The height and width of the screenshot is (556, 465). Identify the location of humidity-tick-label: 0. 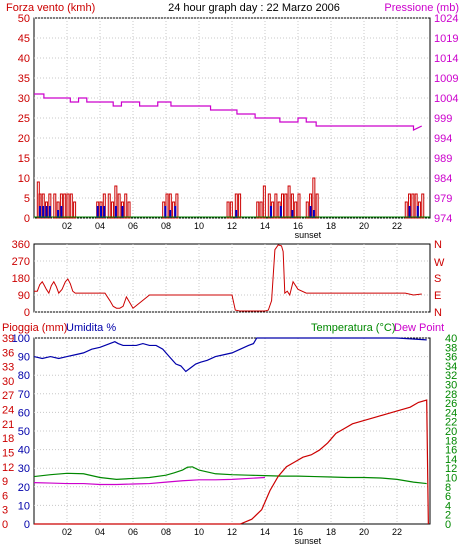
(27, 525).